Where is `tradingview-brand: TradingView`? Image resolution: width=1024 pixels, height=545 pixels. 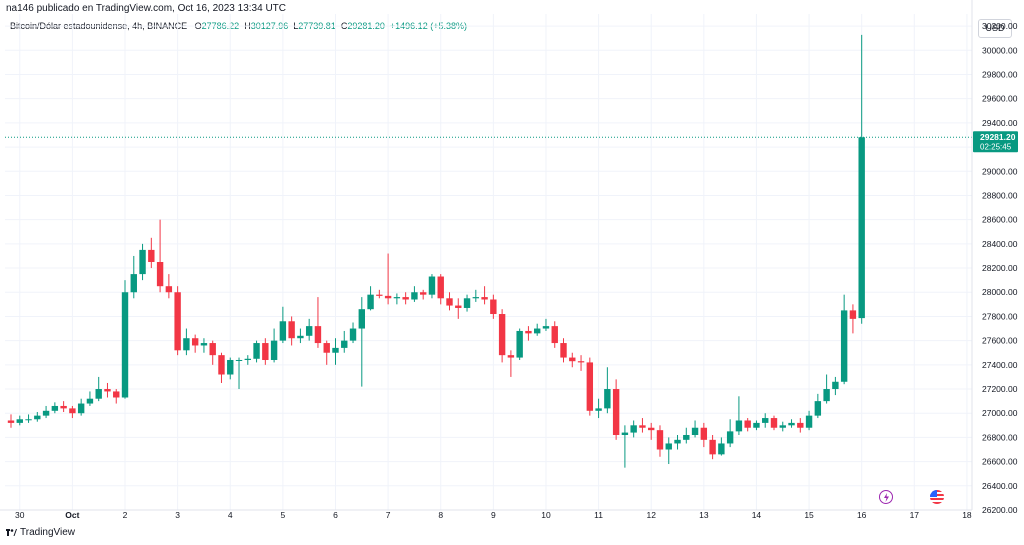 tradingview-brand: TradingView is located at coordinates (40, 532).